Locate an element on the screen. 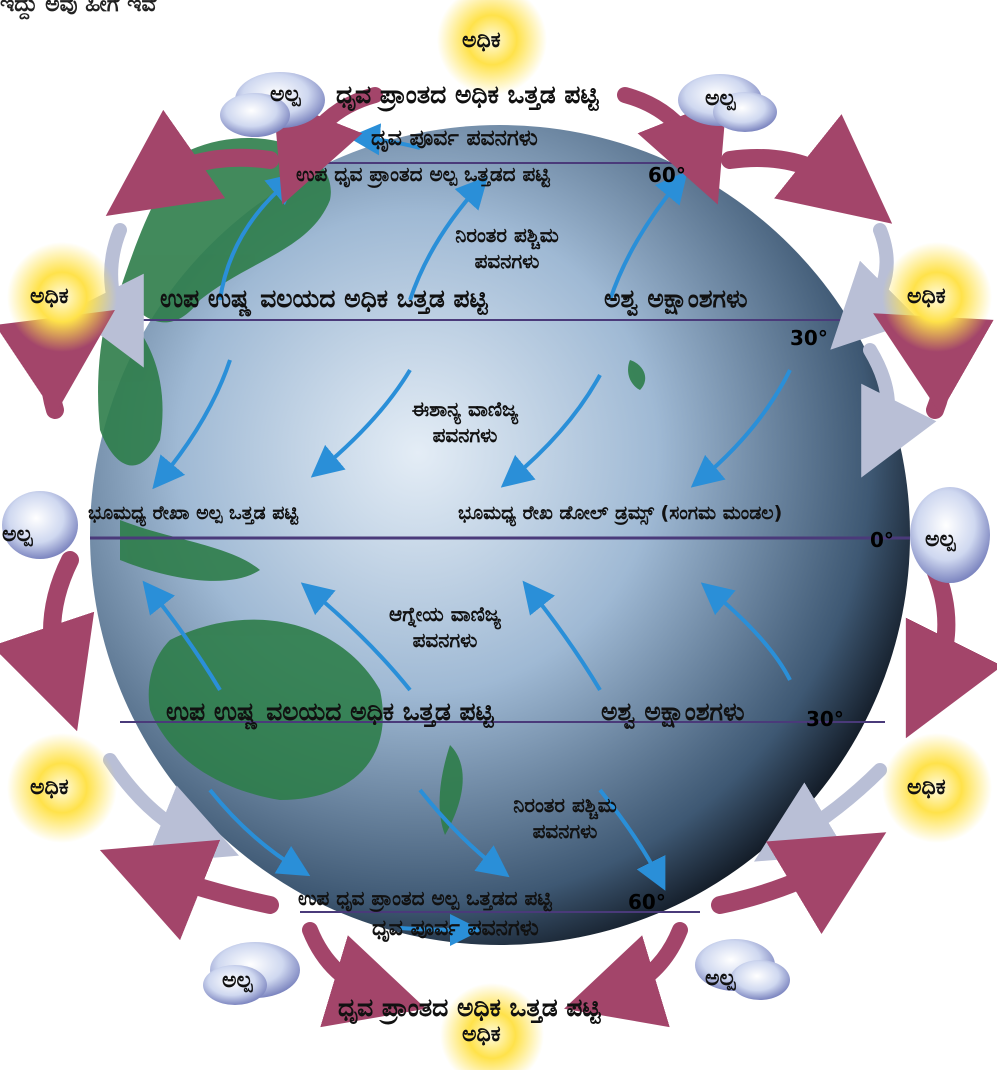 The image size is (997, 1070). subtropical-high-south-label: ಉಪ ಉಷ್ಣ ವಲಯದ ಅಧಿಕ ಒತ್ತಡ ಪಟ್ಟಿ is located at coordinates (330, 711).